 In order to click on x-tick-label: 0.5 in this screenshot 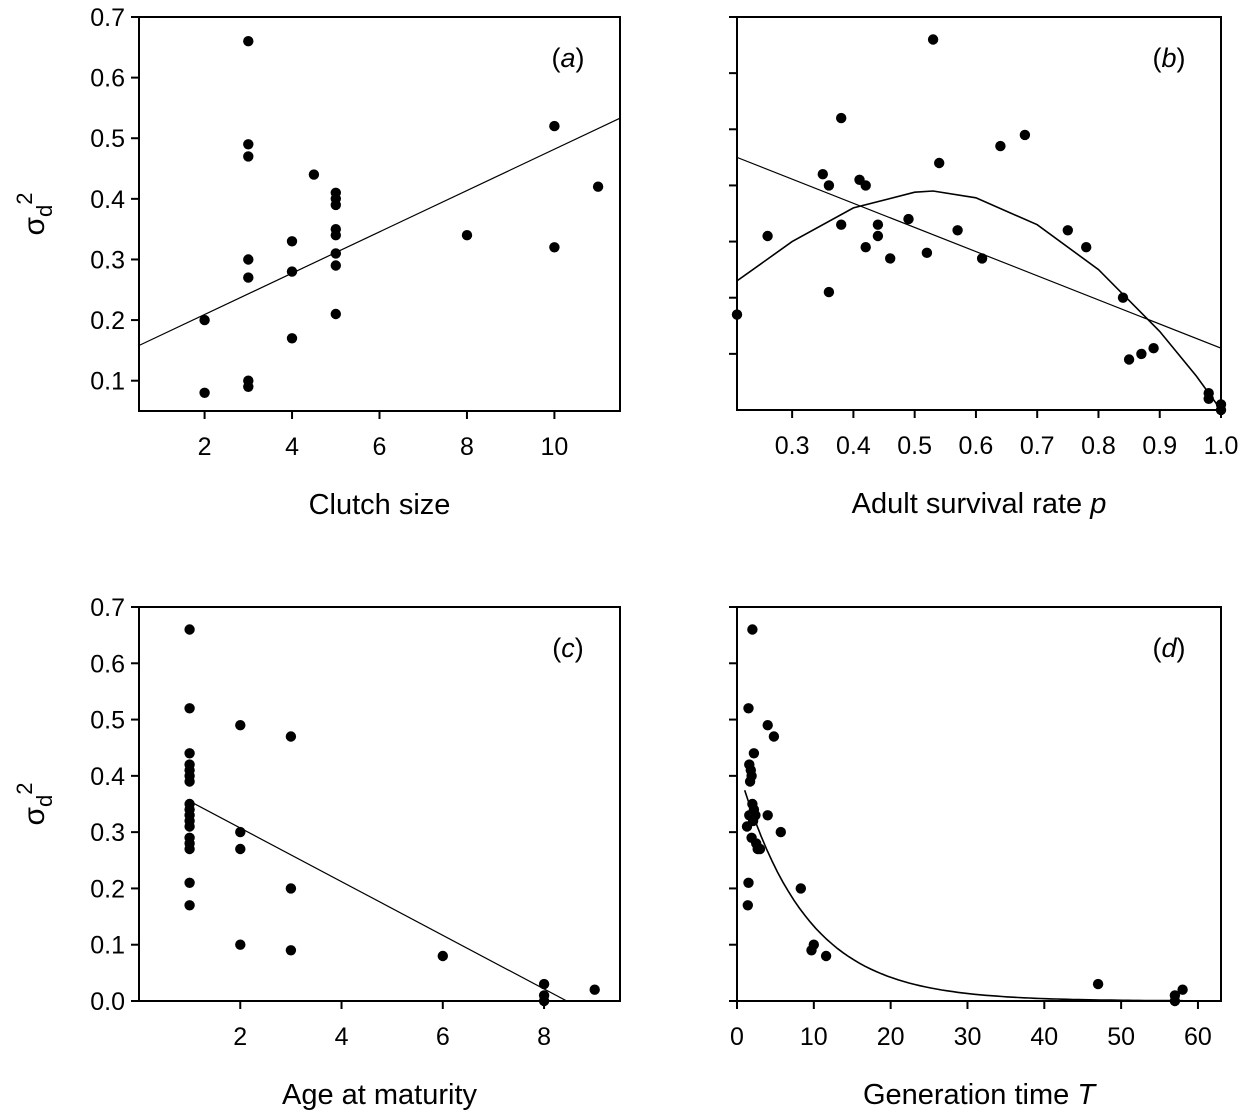, I will do `click(914, 446)`.